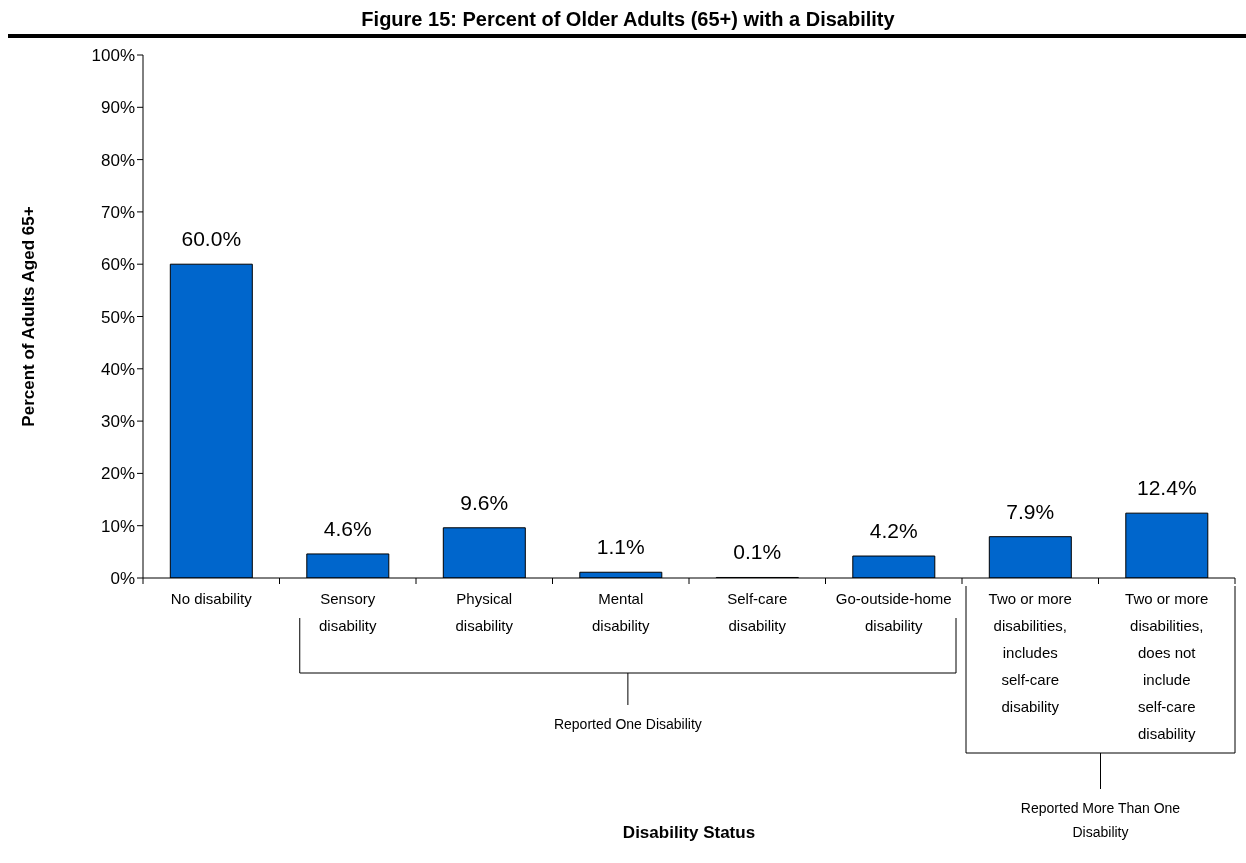  Describe the element at coordinates (117, 160) in the screenshot. I see `y-tick-label: 80%` at that location.